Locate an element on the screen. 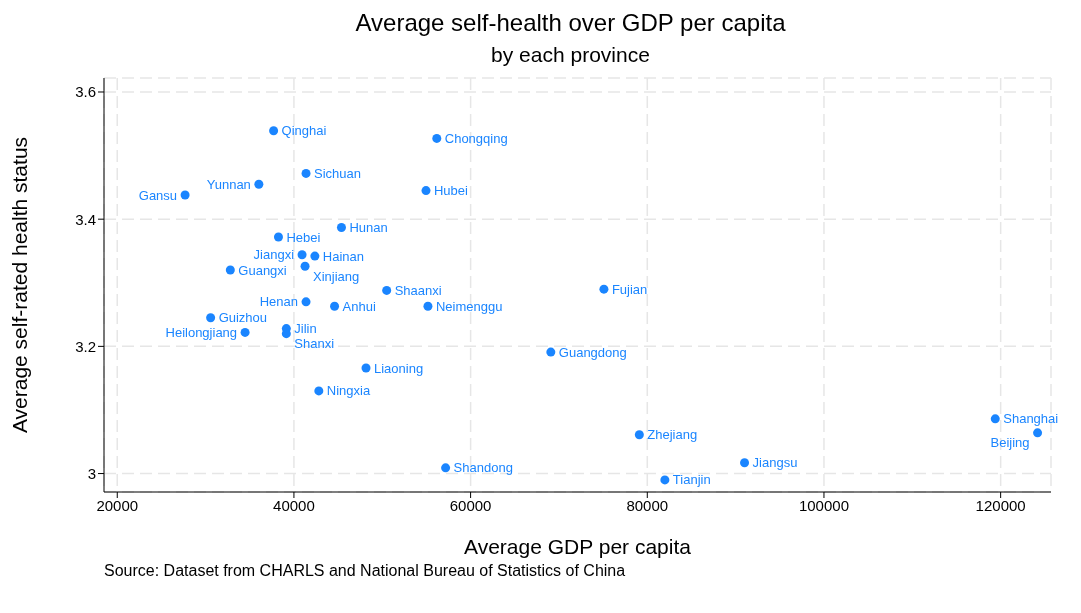 This screenshot has height=613, width=1081. annotation: Shanxi is located at coordinates (314, 344).